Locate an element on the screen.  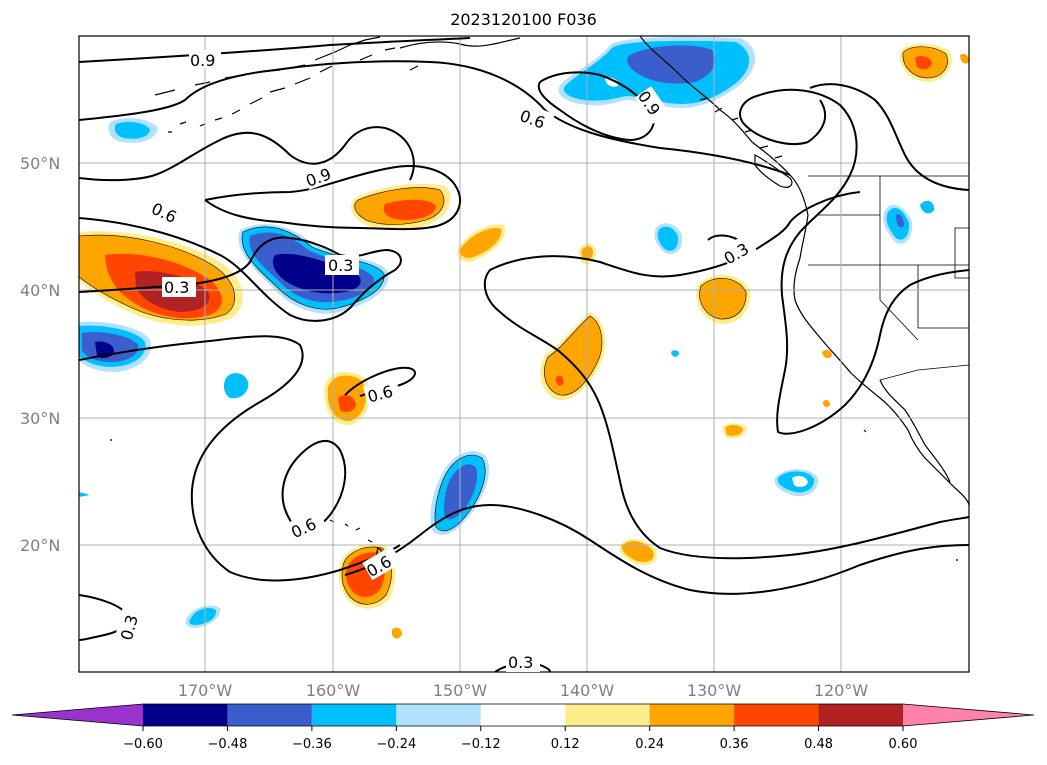
latitude-label: 50°N is located at coordinates (40, 163).